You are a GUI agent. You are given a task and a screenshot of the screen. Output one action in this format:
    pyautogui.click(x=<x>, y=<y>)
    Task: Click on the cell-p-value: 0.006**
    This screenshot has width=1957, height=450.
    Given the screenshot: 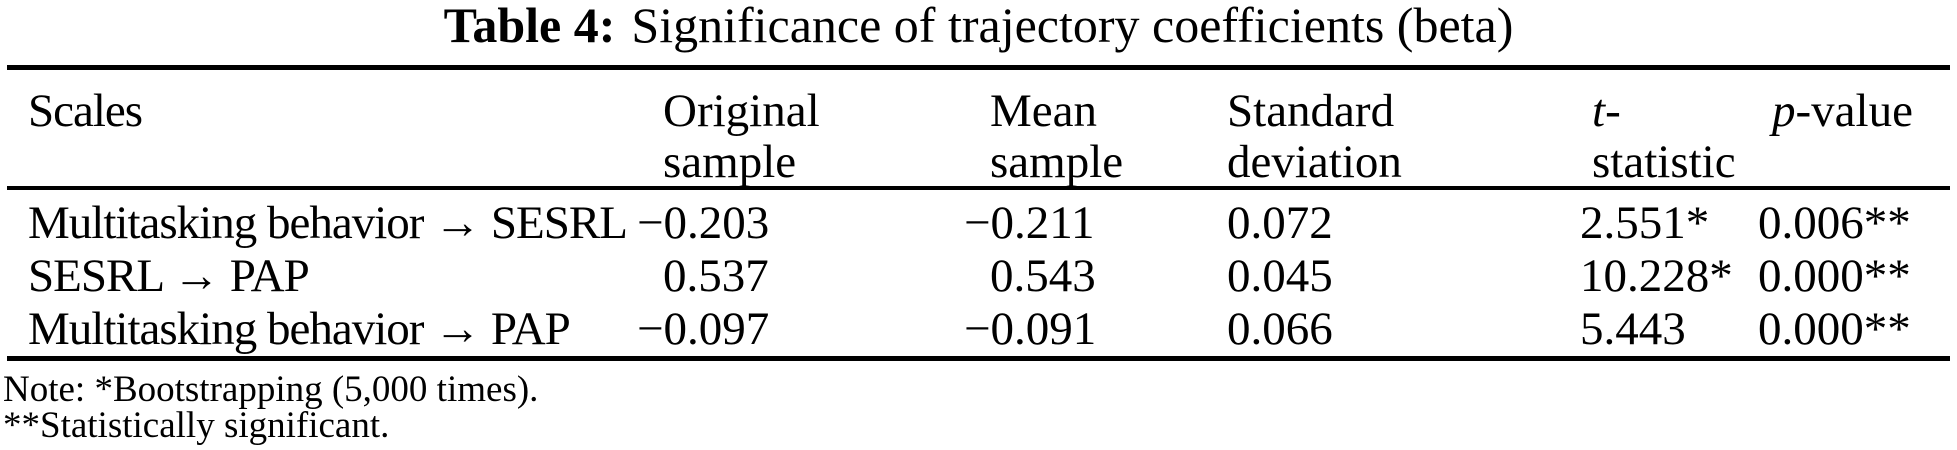 What is the action you would take?
    pyautogui.click(x=1834, y=223)
    